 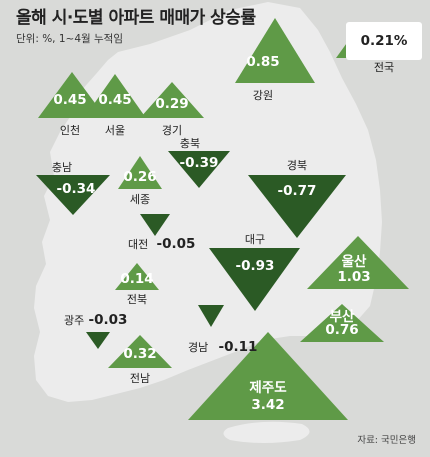 I want to click on value-chungnam: -0.34, so click(x=76, y=189).